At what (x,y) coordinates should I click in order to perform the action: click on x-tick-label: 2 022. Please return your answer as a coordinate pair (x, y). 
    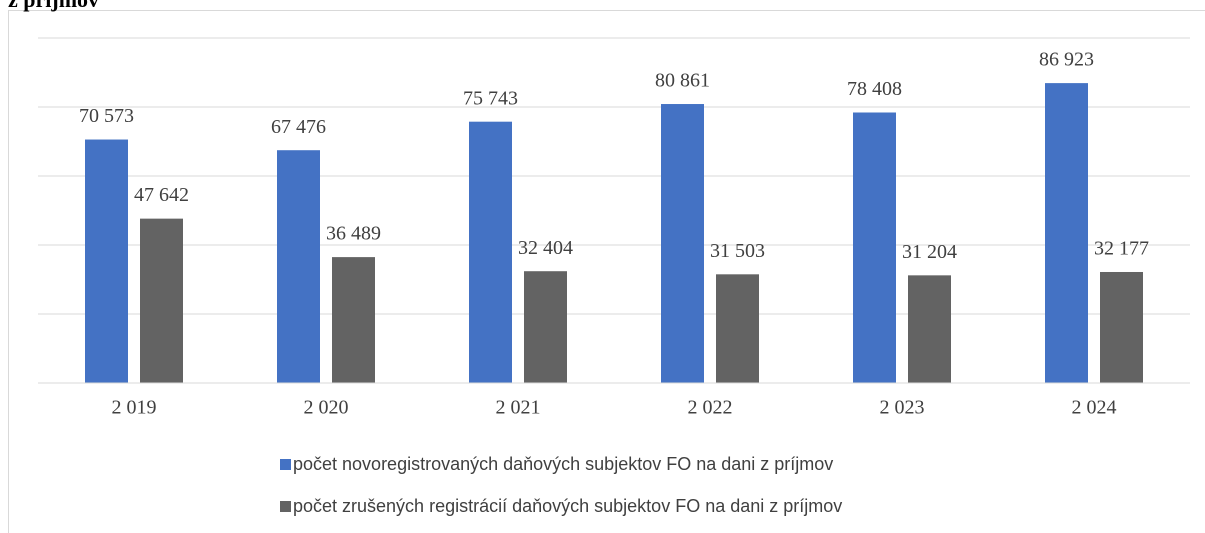
    Looking at the image, I should click on (710, 408).